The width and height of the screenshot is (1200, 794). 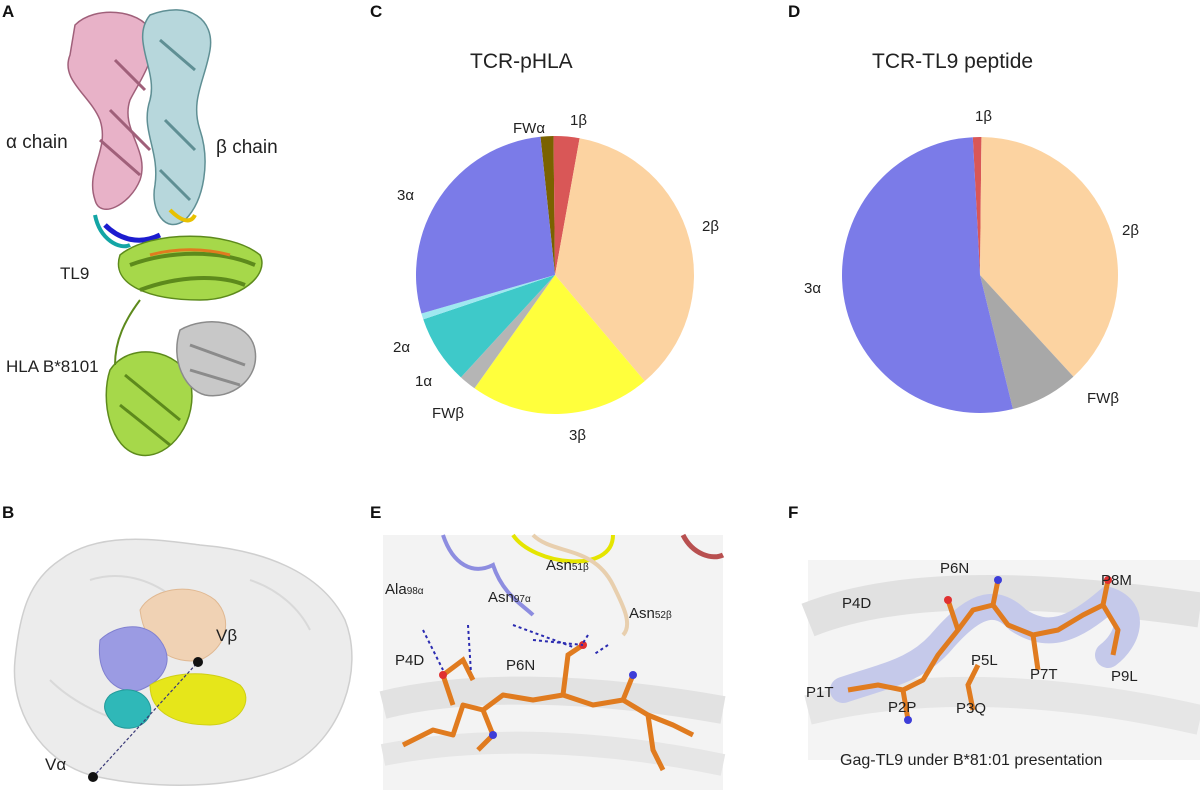 I want to click on f-p2p-label: P2P, so click(x=902, y=707).